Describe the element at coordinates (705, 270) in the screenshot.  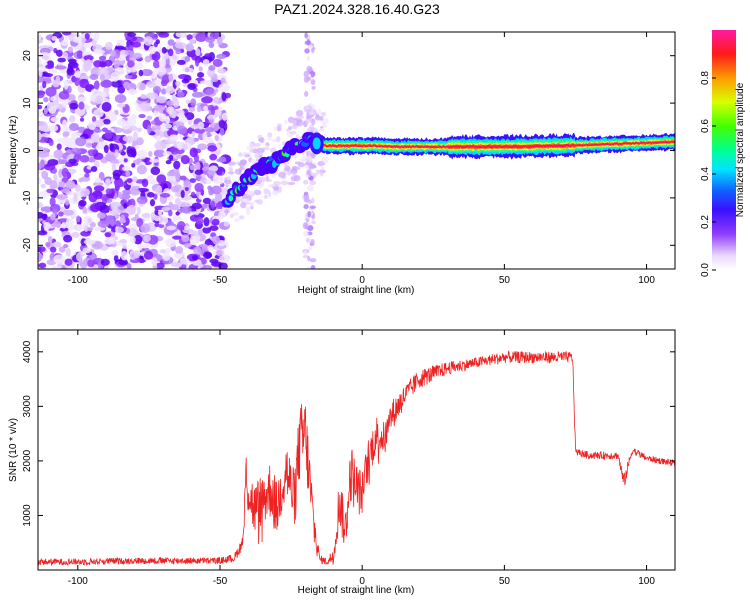
I see `colorbar-tick-label: 0.0` at that location.